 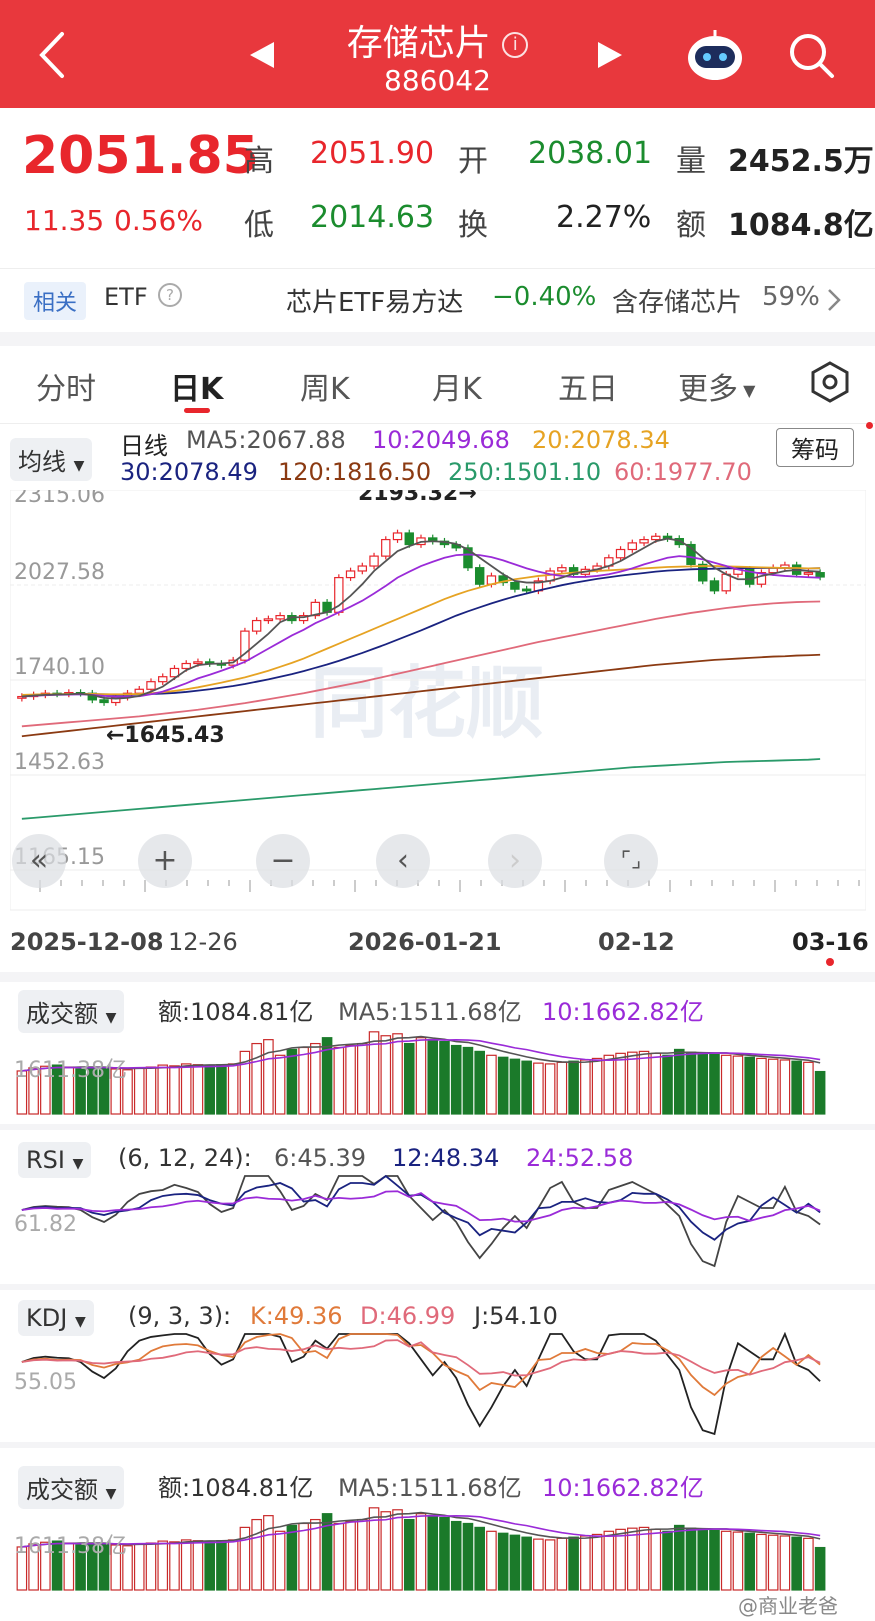 I want to click on tab-weekly-k: 周K, so click(x=325, y=389).